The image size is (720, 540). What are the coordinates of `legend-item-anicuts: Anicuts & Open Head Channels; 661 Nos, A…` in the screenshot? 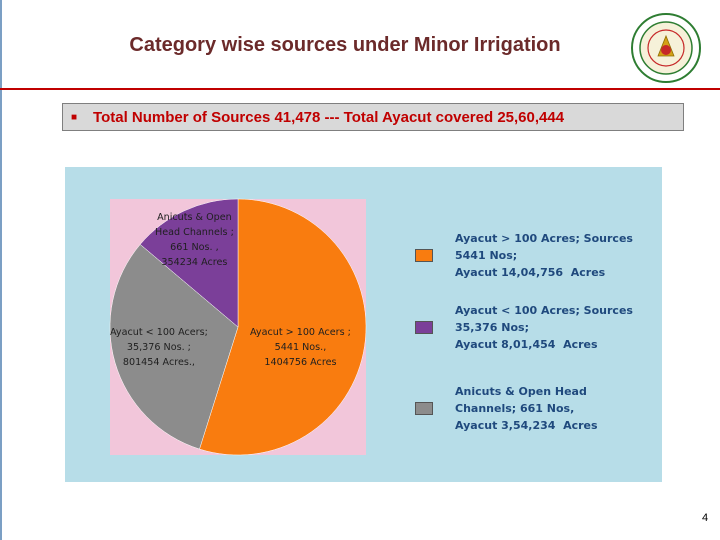 It's located at (506, 408).